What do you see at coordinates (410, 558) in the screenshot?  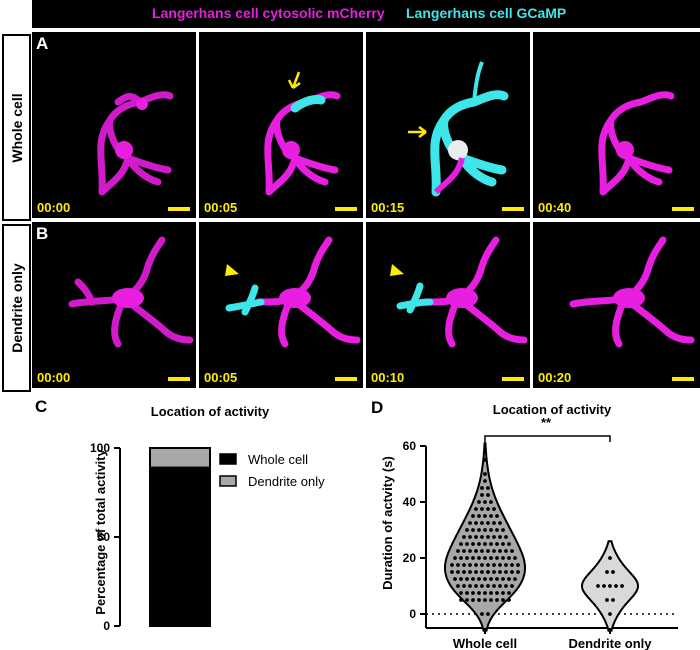 I see `chart-d-ytick-label: 20` at bounding box center [410, 558].